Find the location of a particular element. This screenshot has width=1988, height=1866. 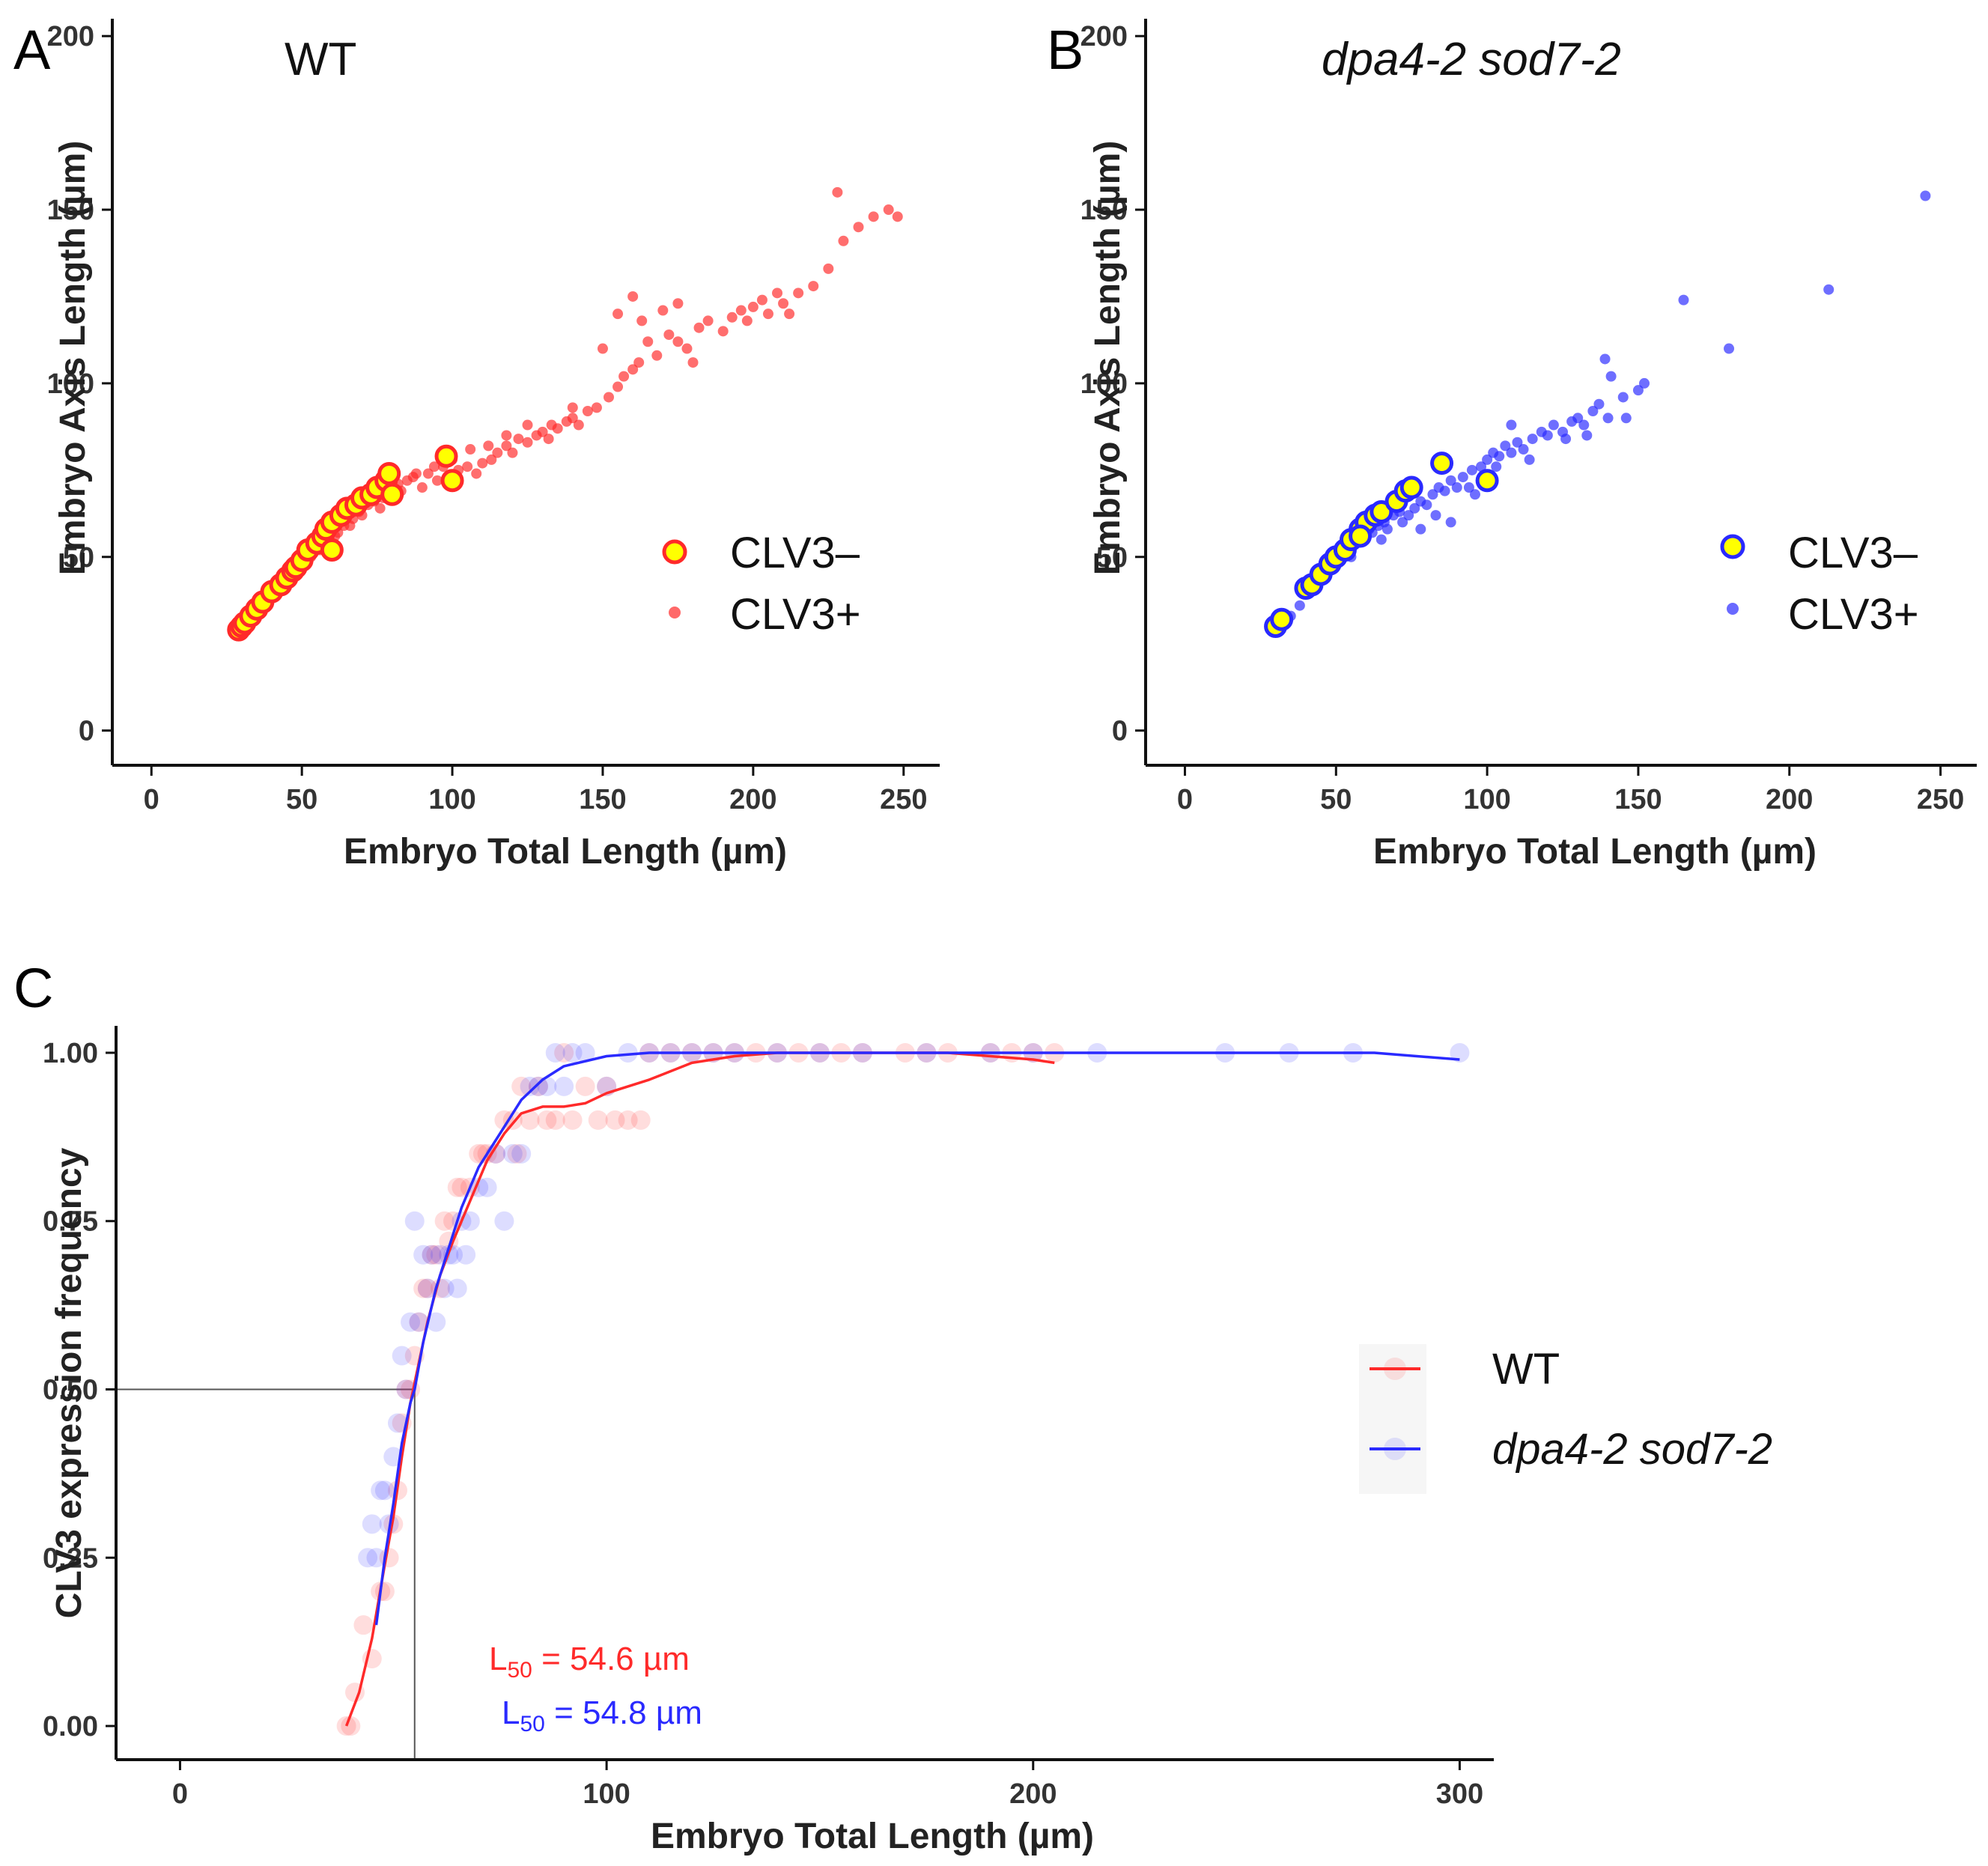

panel-b-x-tick-label: 200 is located at coordinates (1789, 799).